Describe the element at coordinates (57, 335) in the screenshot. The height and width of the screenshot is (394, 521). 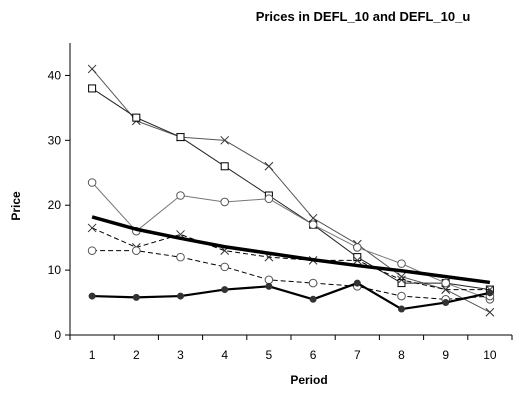
I see `y-tick-label: 0` at that location.